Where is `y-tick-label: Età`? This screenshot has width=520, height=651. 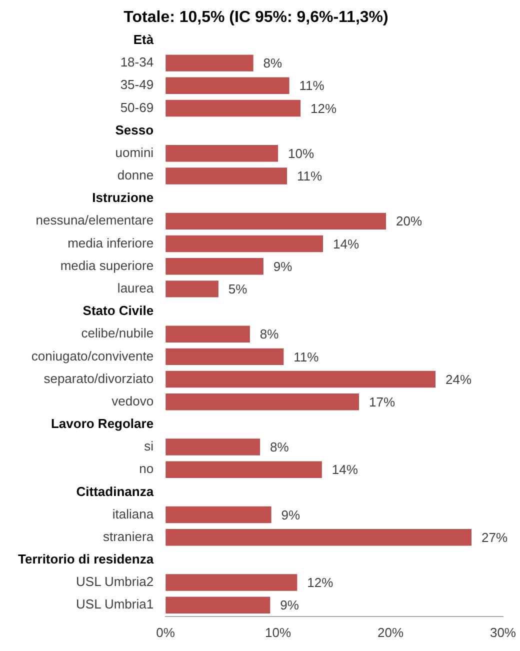
y-tick-label: Età is located at coordinates (143, 40).